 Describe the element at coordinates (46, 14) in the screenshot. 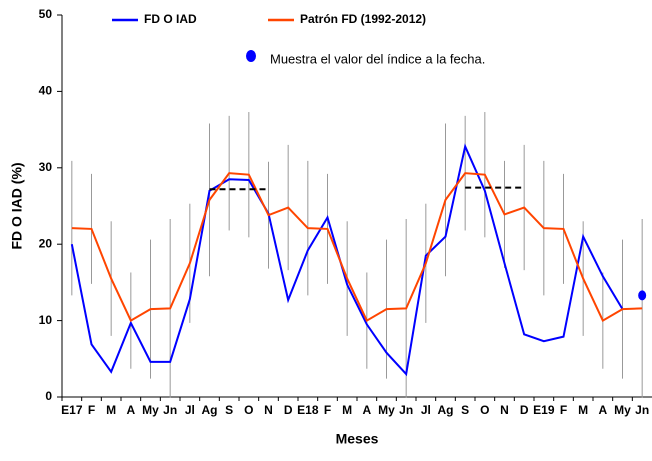

I see `y-tick-label: 50` at that location.